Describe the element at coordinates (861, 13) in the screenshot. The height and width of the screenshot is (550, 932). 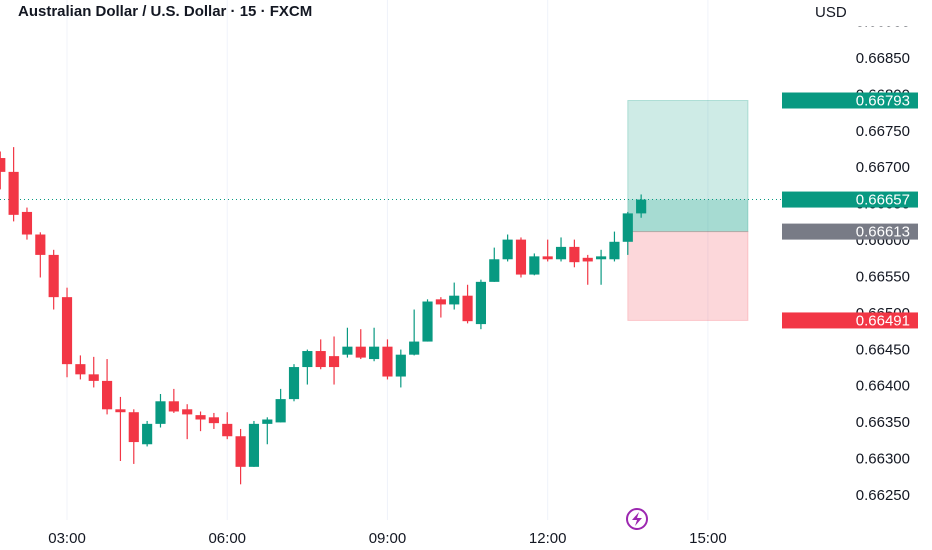
I see `header-mask` at that location.